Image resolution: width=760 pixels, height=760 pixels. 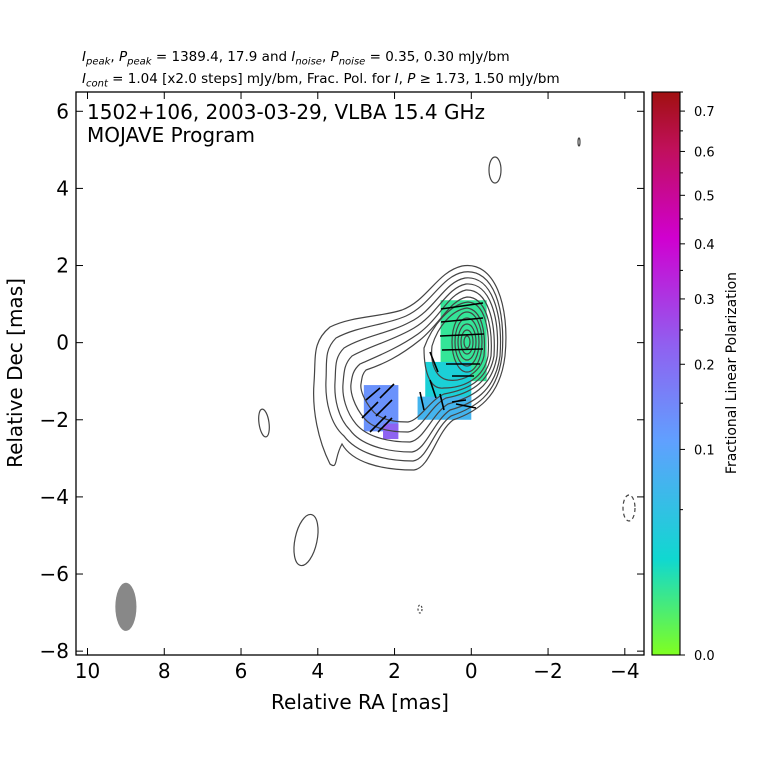 What do you see at coordinates (286, 112) in the screenshot?
I see `plot-title-line1: 1502+106, 2003-03-29, VLBA 15.4 GHz` at bounding box center [286, 112].